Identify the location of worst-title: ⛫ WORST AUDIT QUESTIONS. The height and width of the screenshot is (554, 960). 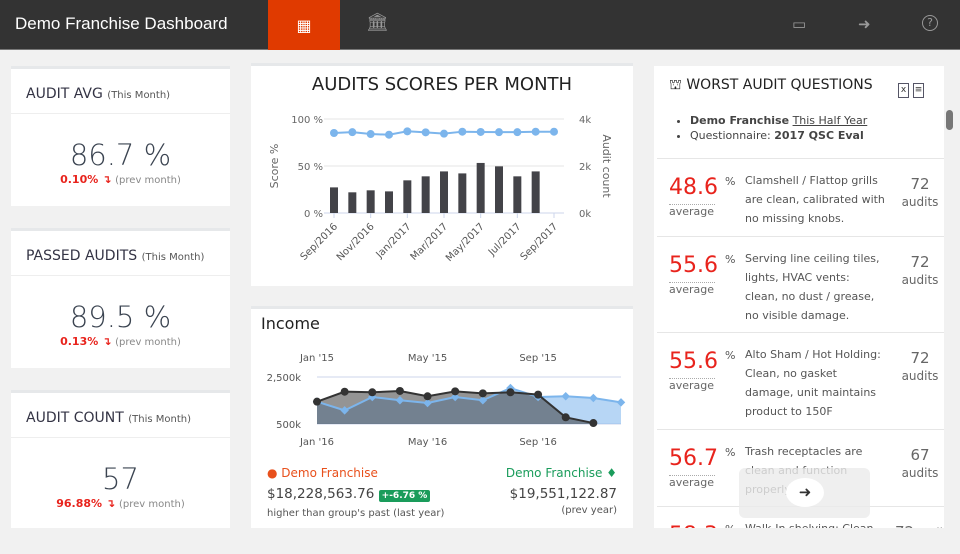
(771, 85).